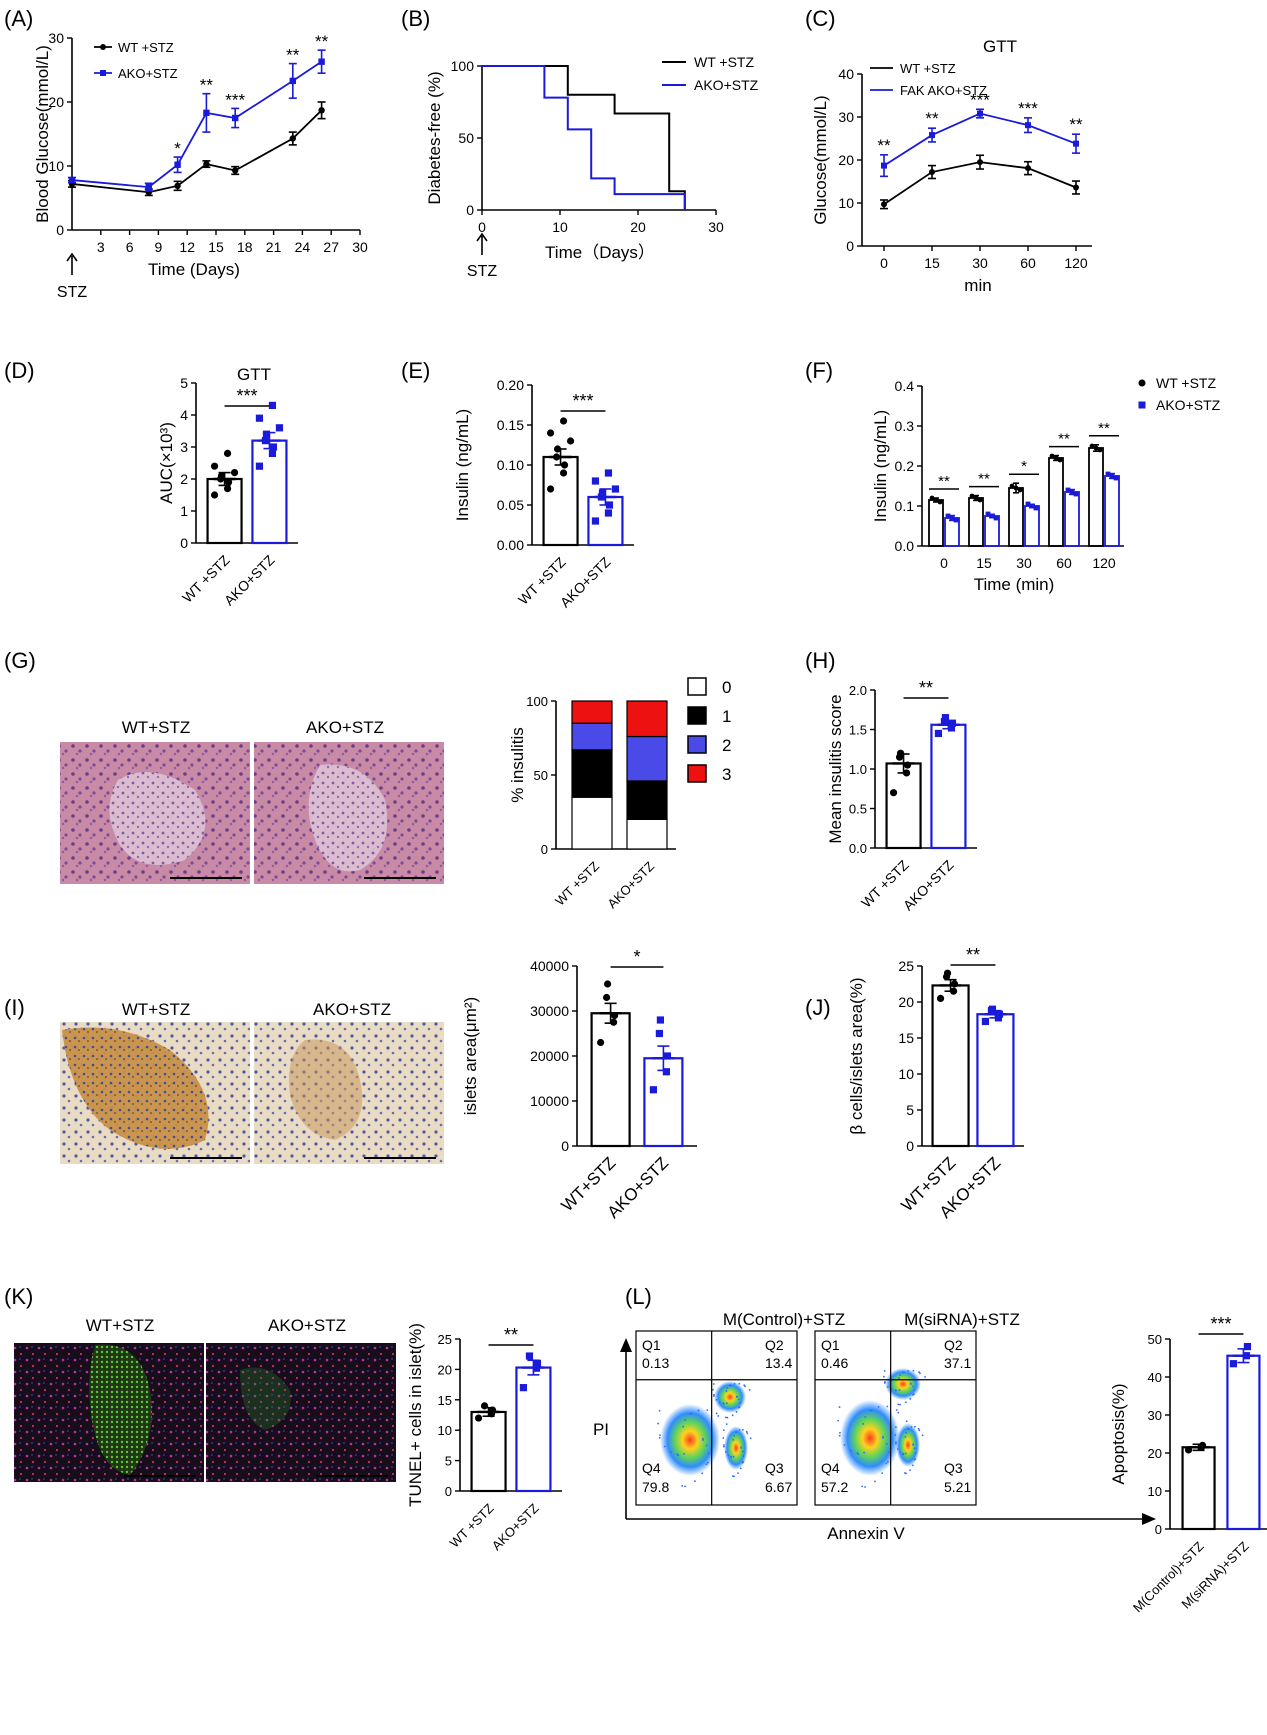  I want to click on x-tick-label: AKO+STZ, so click(630, 884).